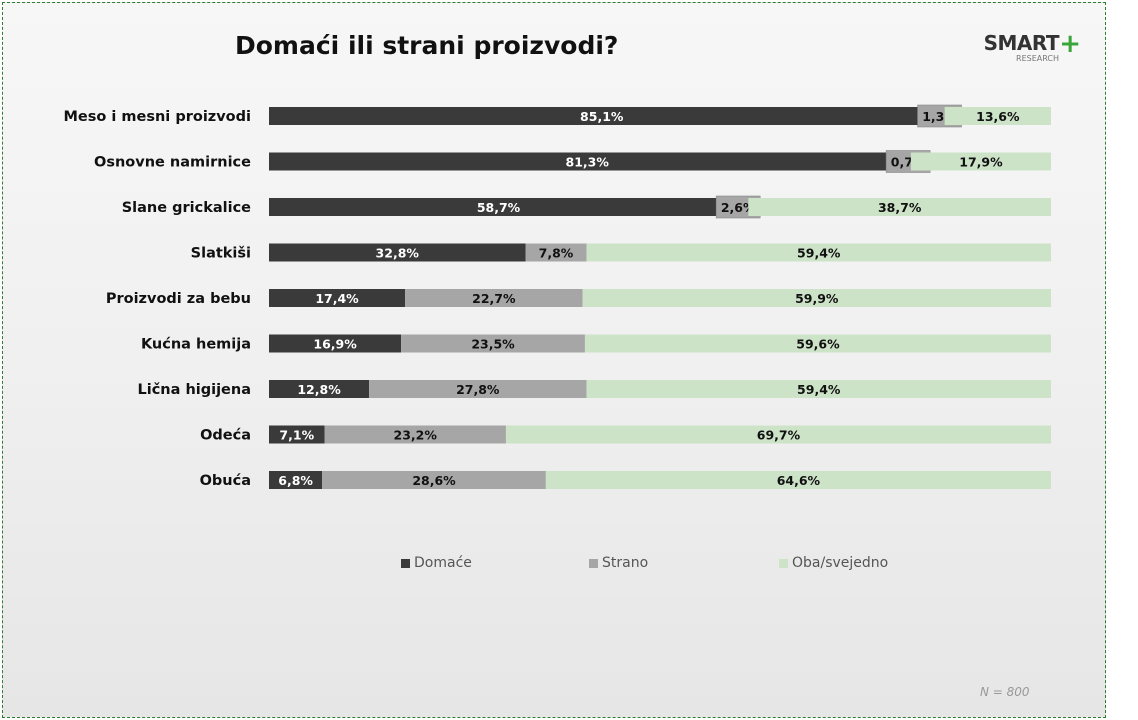  I want to click on category-label-slatkisi: Slatkiši, so click(221, 254).